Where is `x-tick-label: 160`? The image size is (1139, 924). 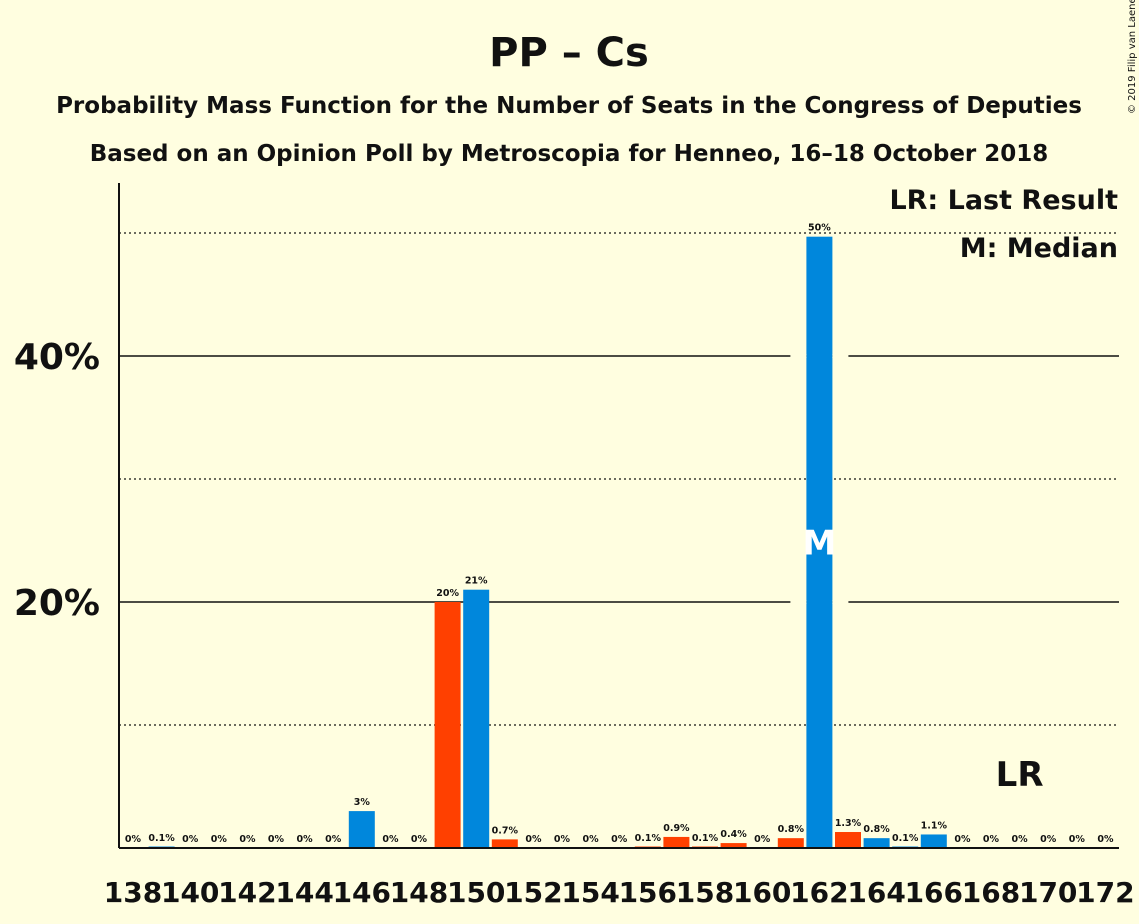 x-tick-label: 160 is located at coordinates (762, 892).